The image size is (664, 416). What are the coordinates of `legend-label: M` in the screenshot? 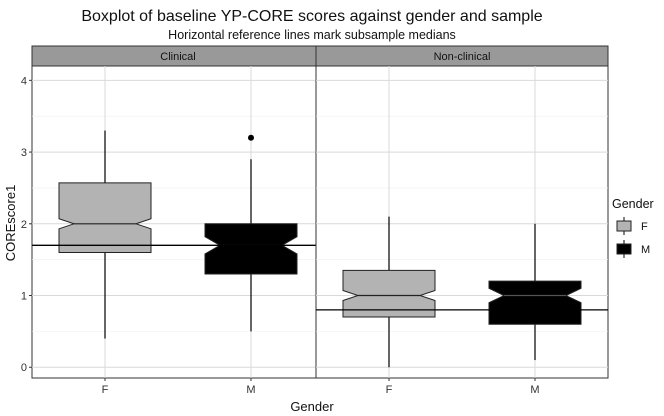 It's located at (645, 250).